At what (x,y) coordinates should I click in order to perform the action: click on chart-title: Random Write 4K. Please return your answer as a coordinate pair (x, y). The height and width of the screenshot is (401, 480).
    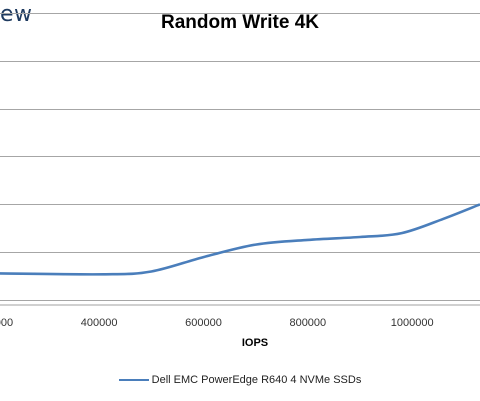
    Looking at the image, I should click on (239, 22).